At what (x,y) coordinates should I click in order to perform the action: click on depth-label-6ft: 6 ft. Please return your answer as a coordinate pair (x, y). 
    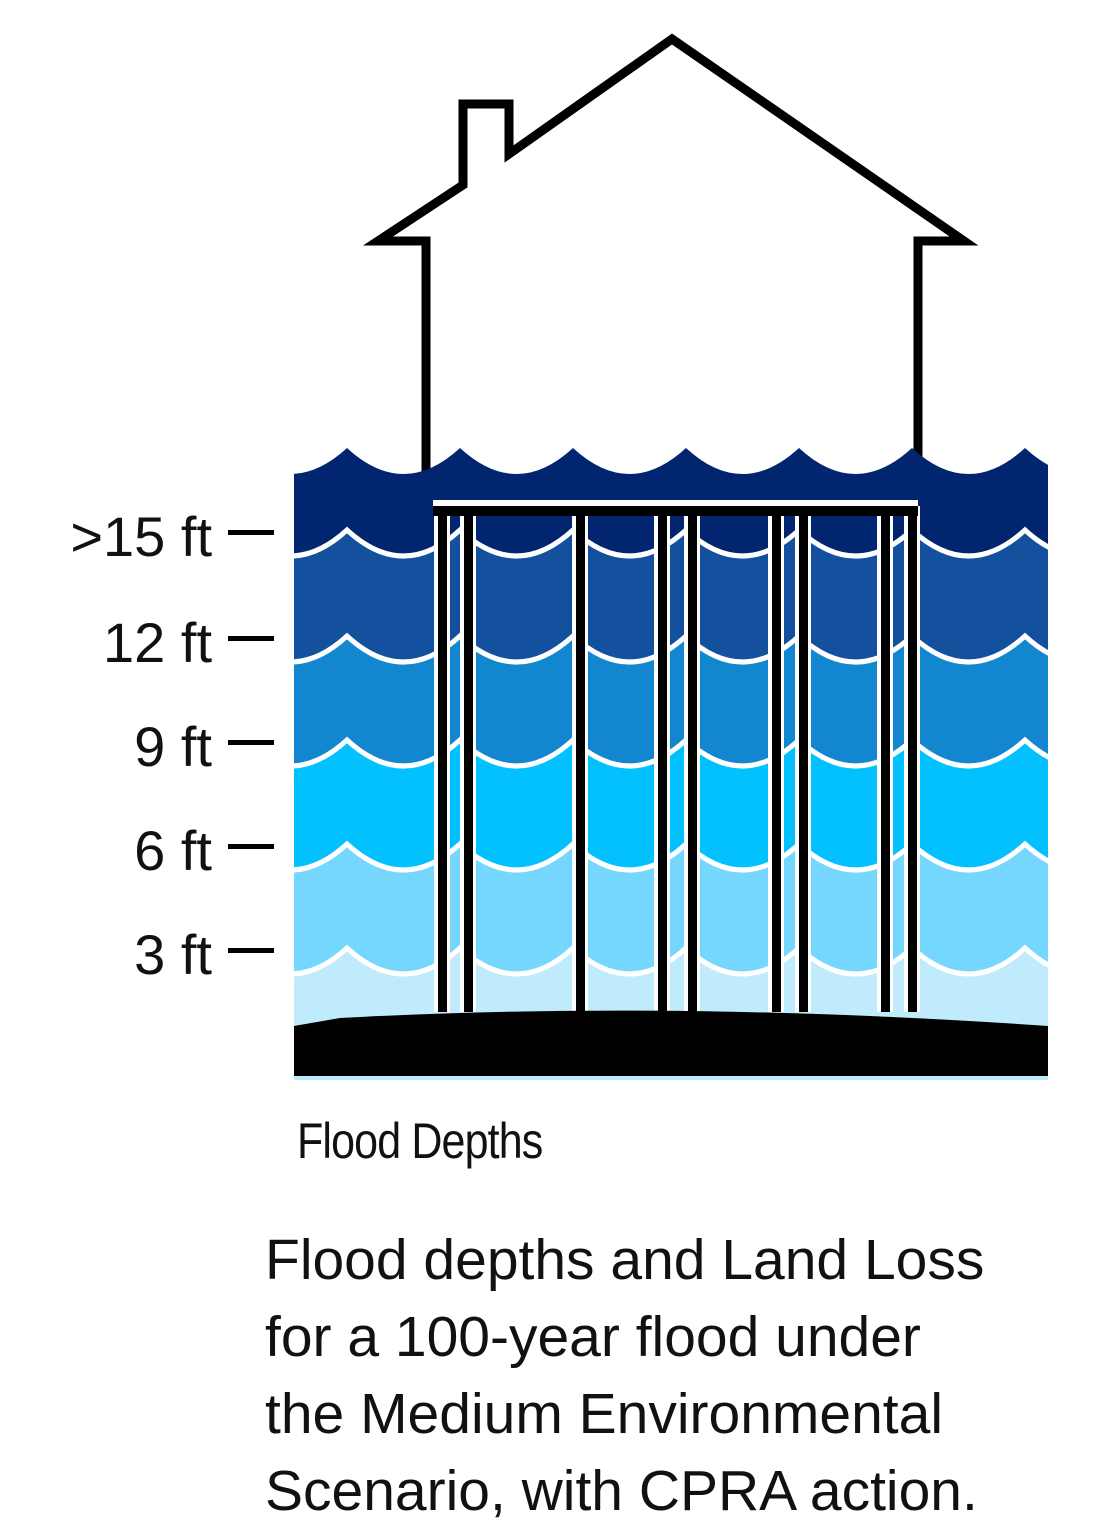
    Looking at the image, I should click on (173, 850).